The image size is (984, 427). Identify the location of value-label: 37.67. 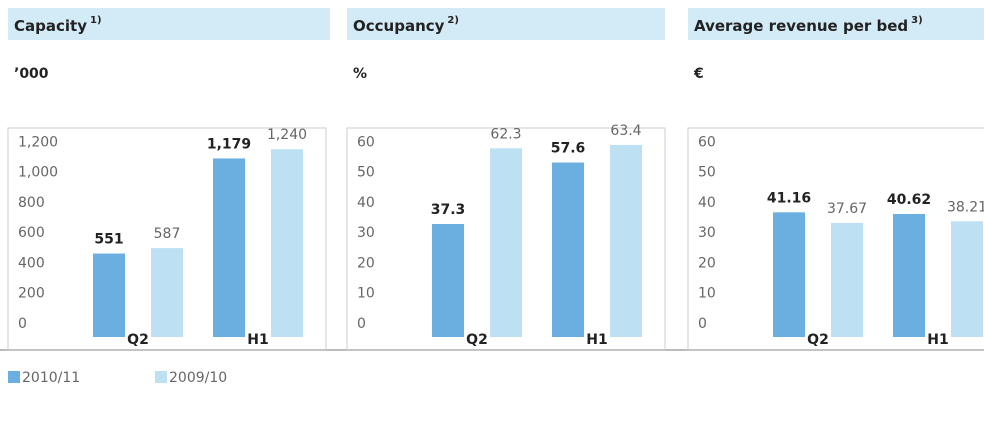
(847, 209).